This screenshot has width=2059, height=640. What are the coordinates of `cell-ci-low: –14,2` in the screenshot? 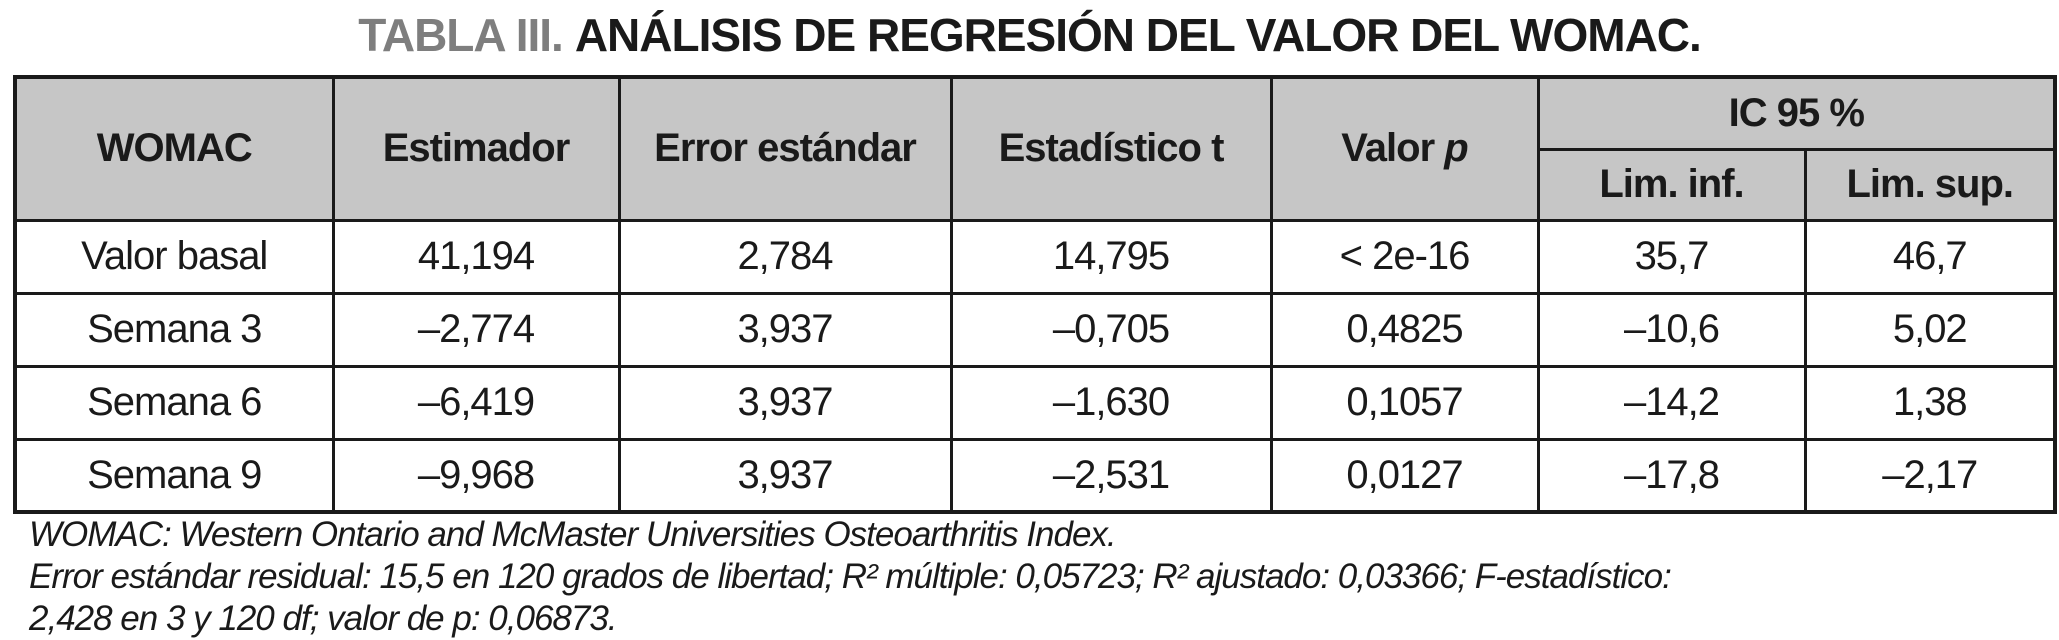 It's located at (1671, 402).